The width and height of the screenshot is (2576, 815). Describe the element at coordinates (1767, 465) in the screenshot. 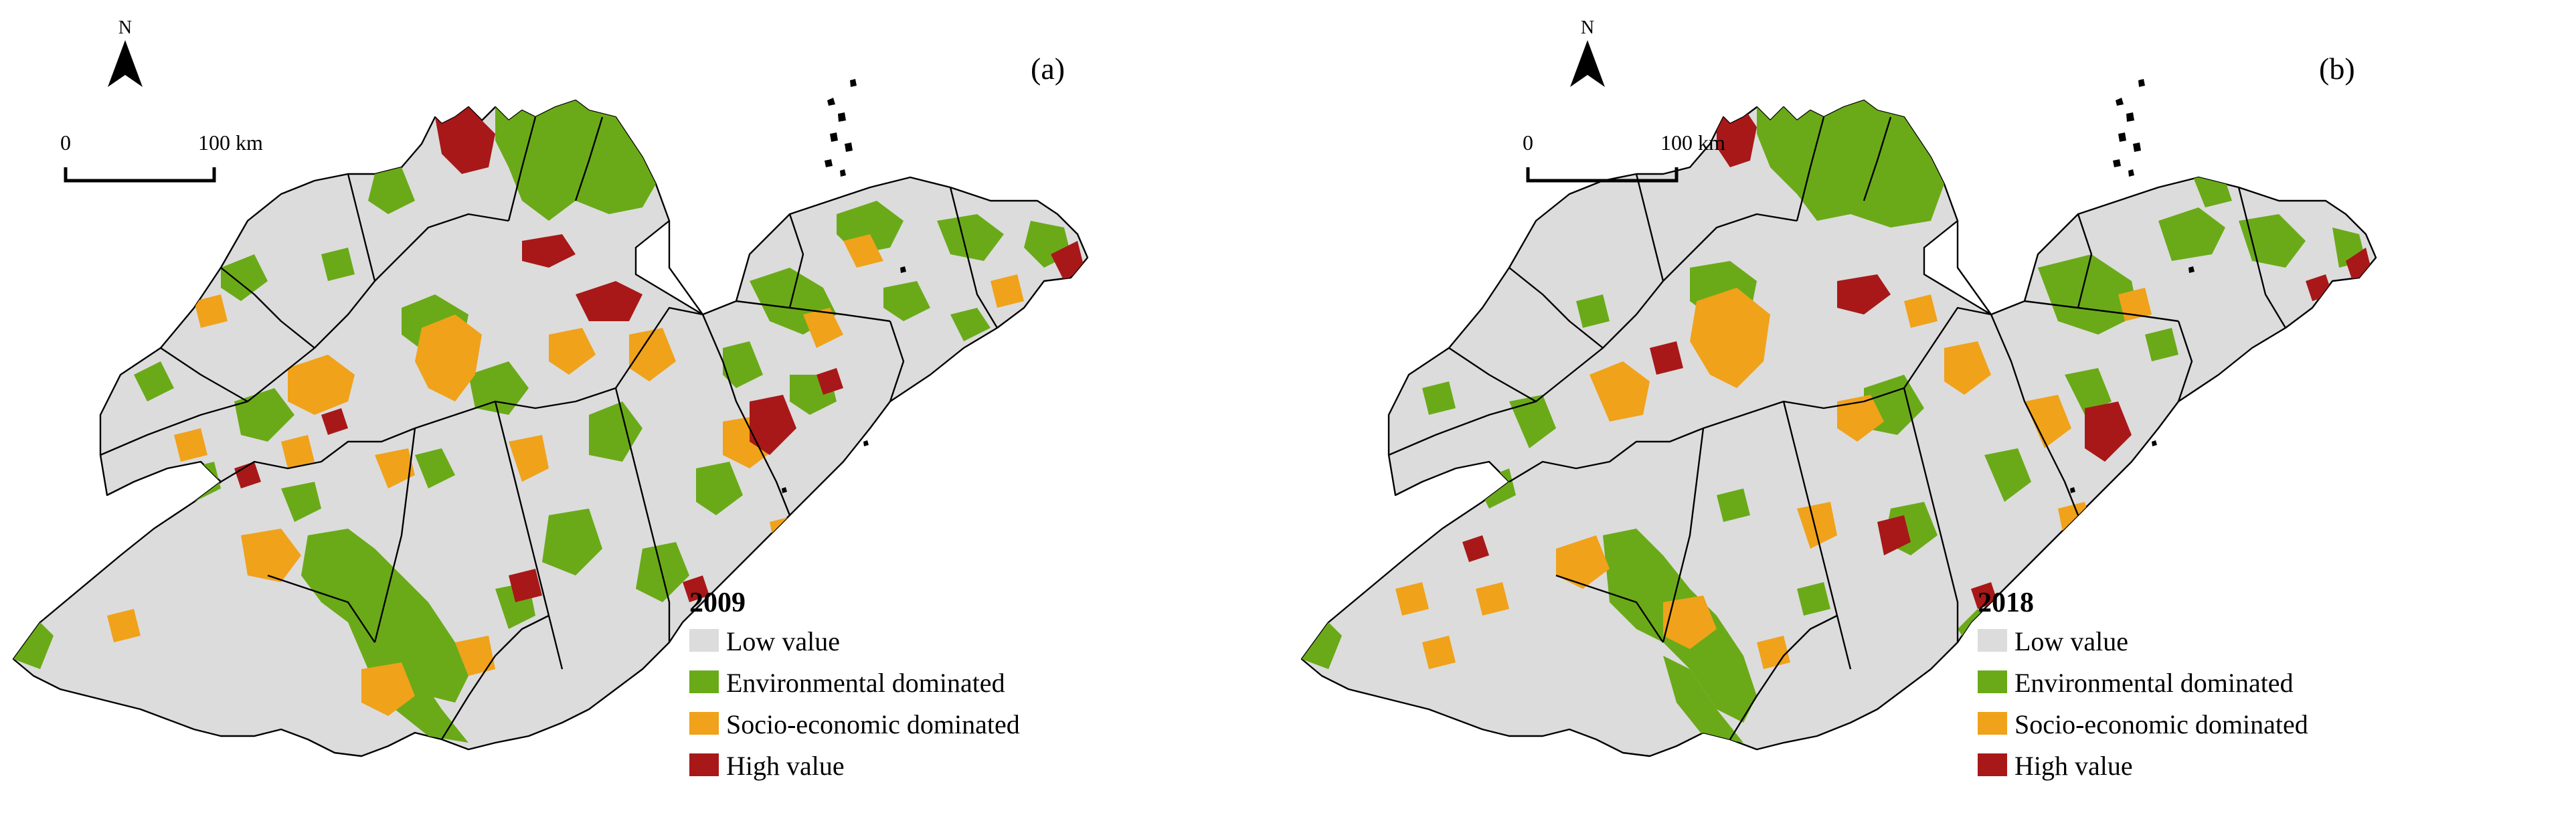

I see `socio-economic-patches` at that location.